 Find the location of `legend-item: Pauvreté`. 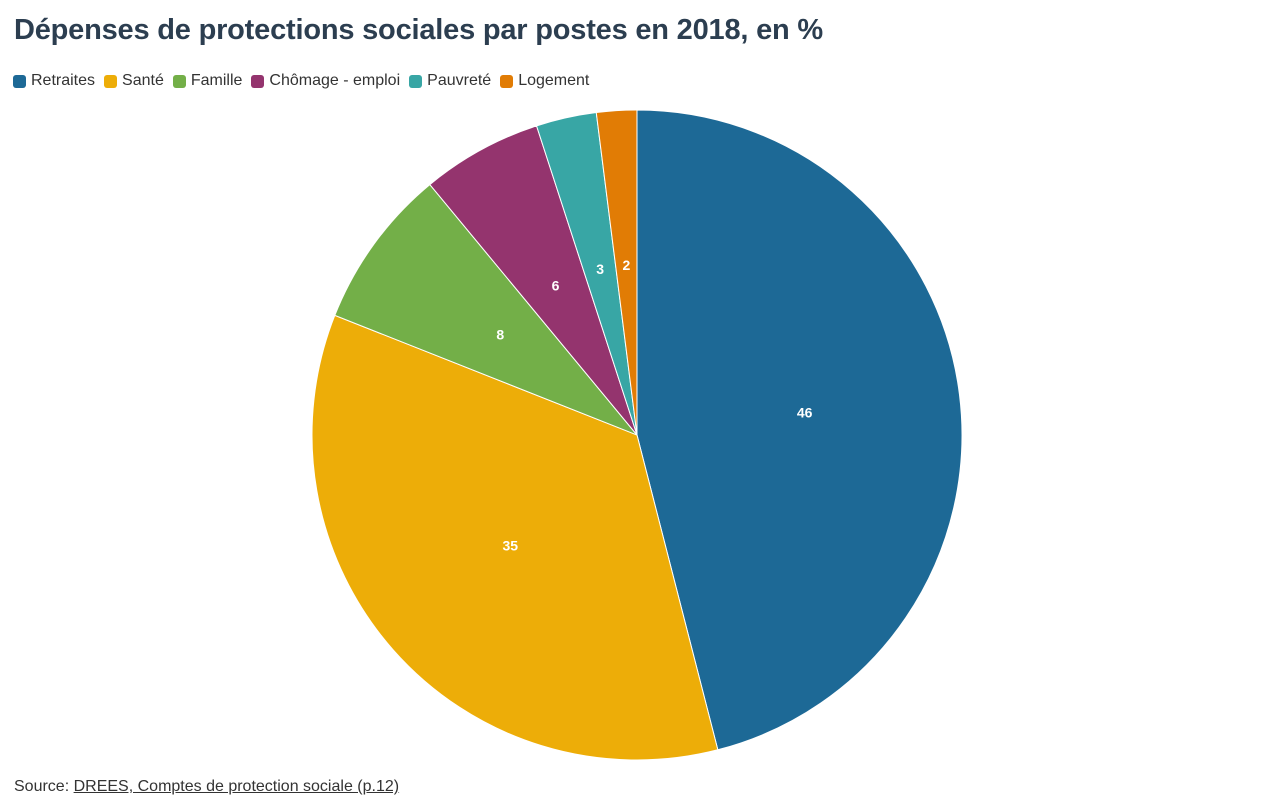

legend-item: Pauvreté is located at coordinates (450, 81).